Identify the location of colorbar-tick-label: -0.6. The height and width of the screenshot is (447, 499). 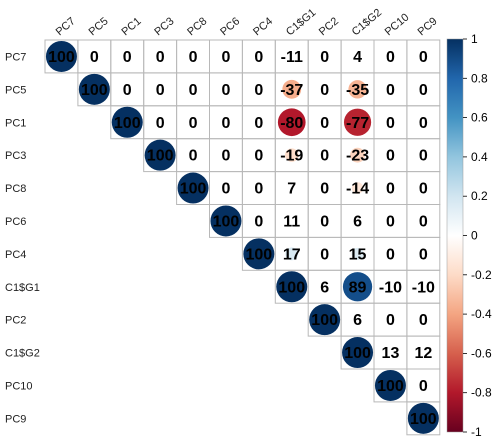
(481, 353).